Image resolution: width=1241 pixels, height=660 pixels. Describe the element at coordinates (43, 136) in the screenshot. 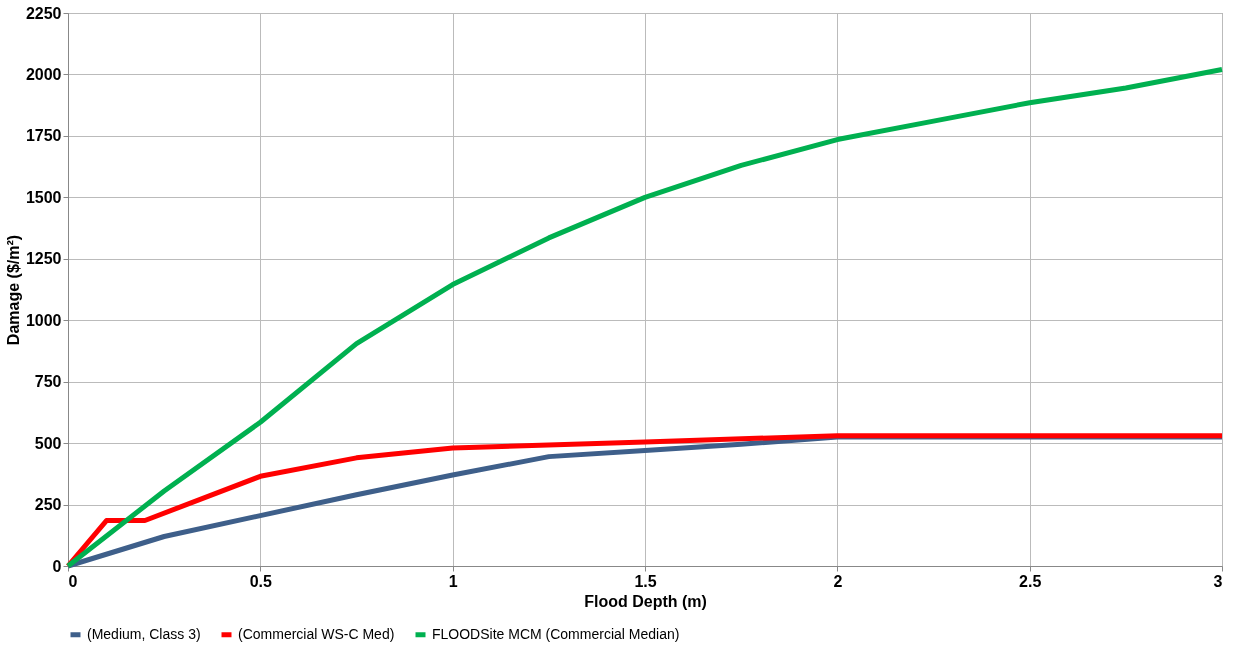

I see `y-tick-label: 1750` at that location.